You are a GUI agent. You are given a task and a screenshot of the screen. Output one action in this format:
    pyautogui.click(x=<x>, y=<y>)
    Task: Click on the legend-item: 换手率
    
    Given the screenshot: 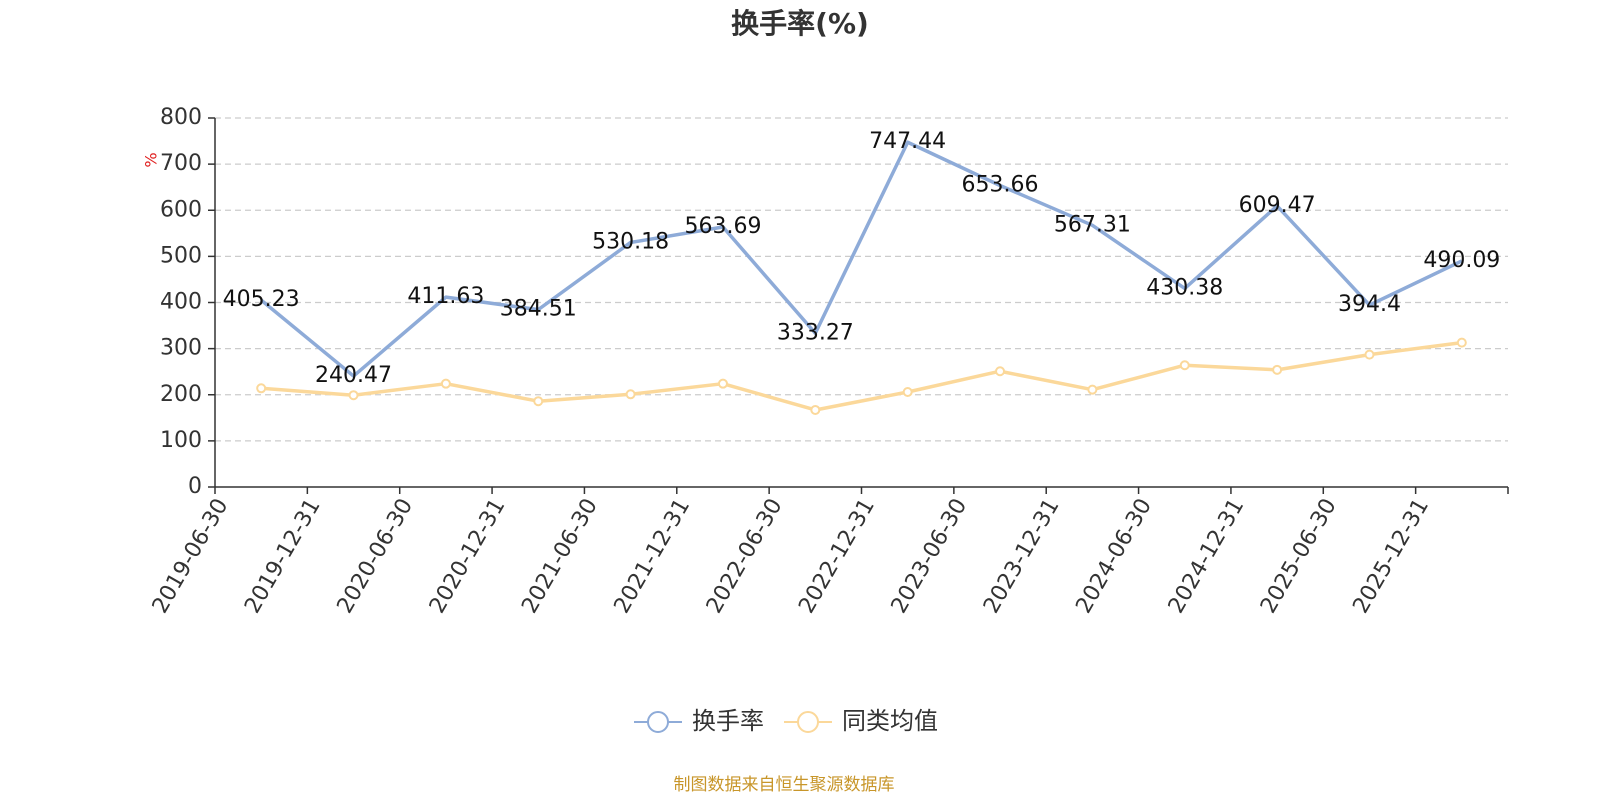 What is the action you would take?
    pyautogui.click(x=699, y=721)
    